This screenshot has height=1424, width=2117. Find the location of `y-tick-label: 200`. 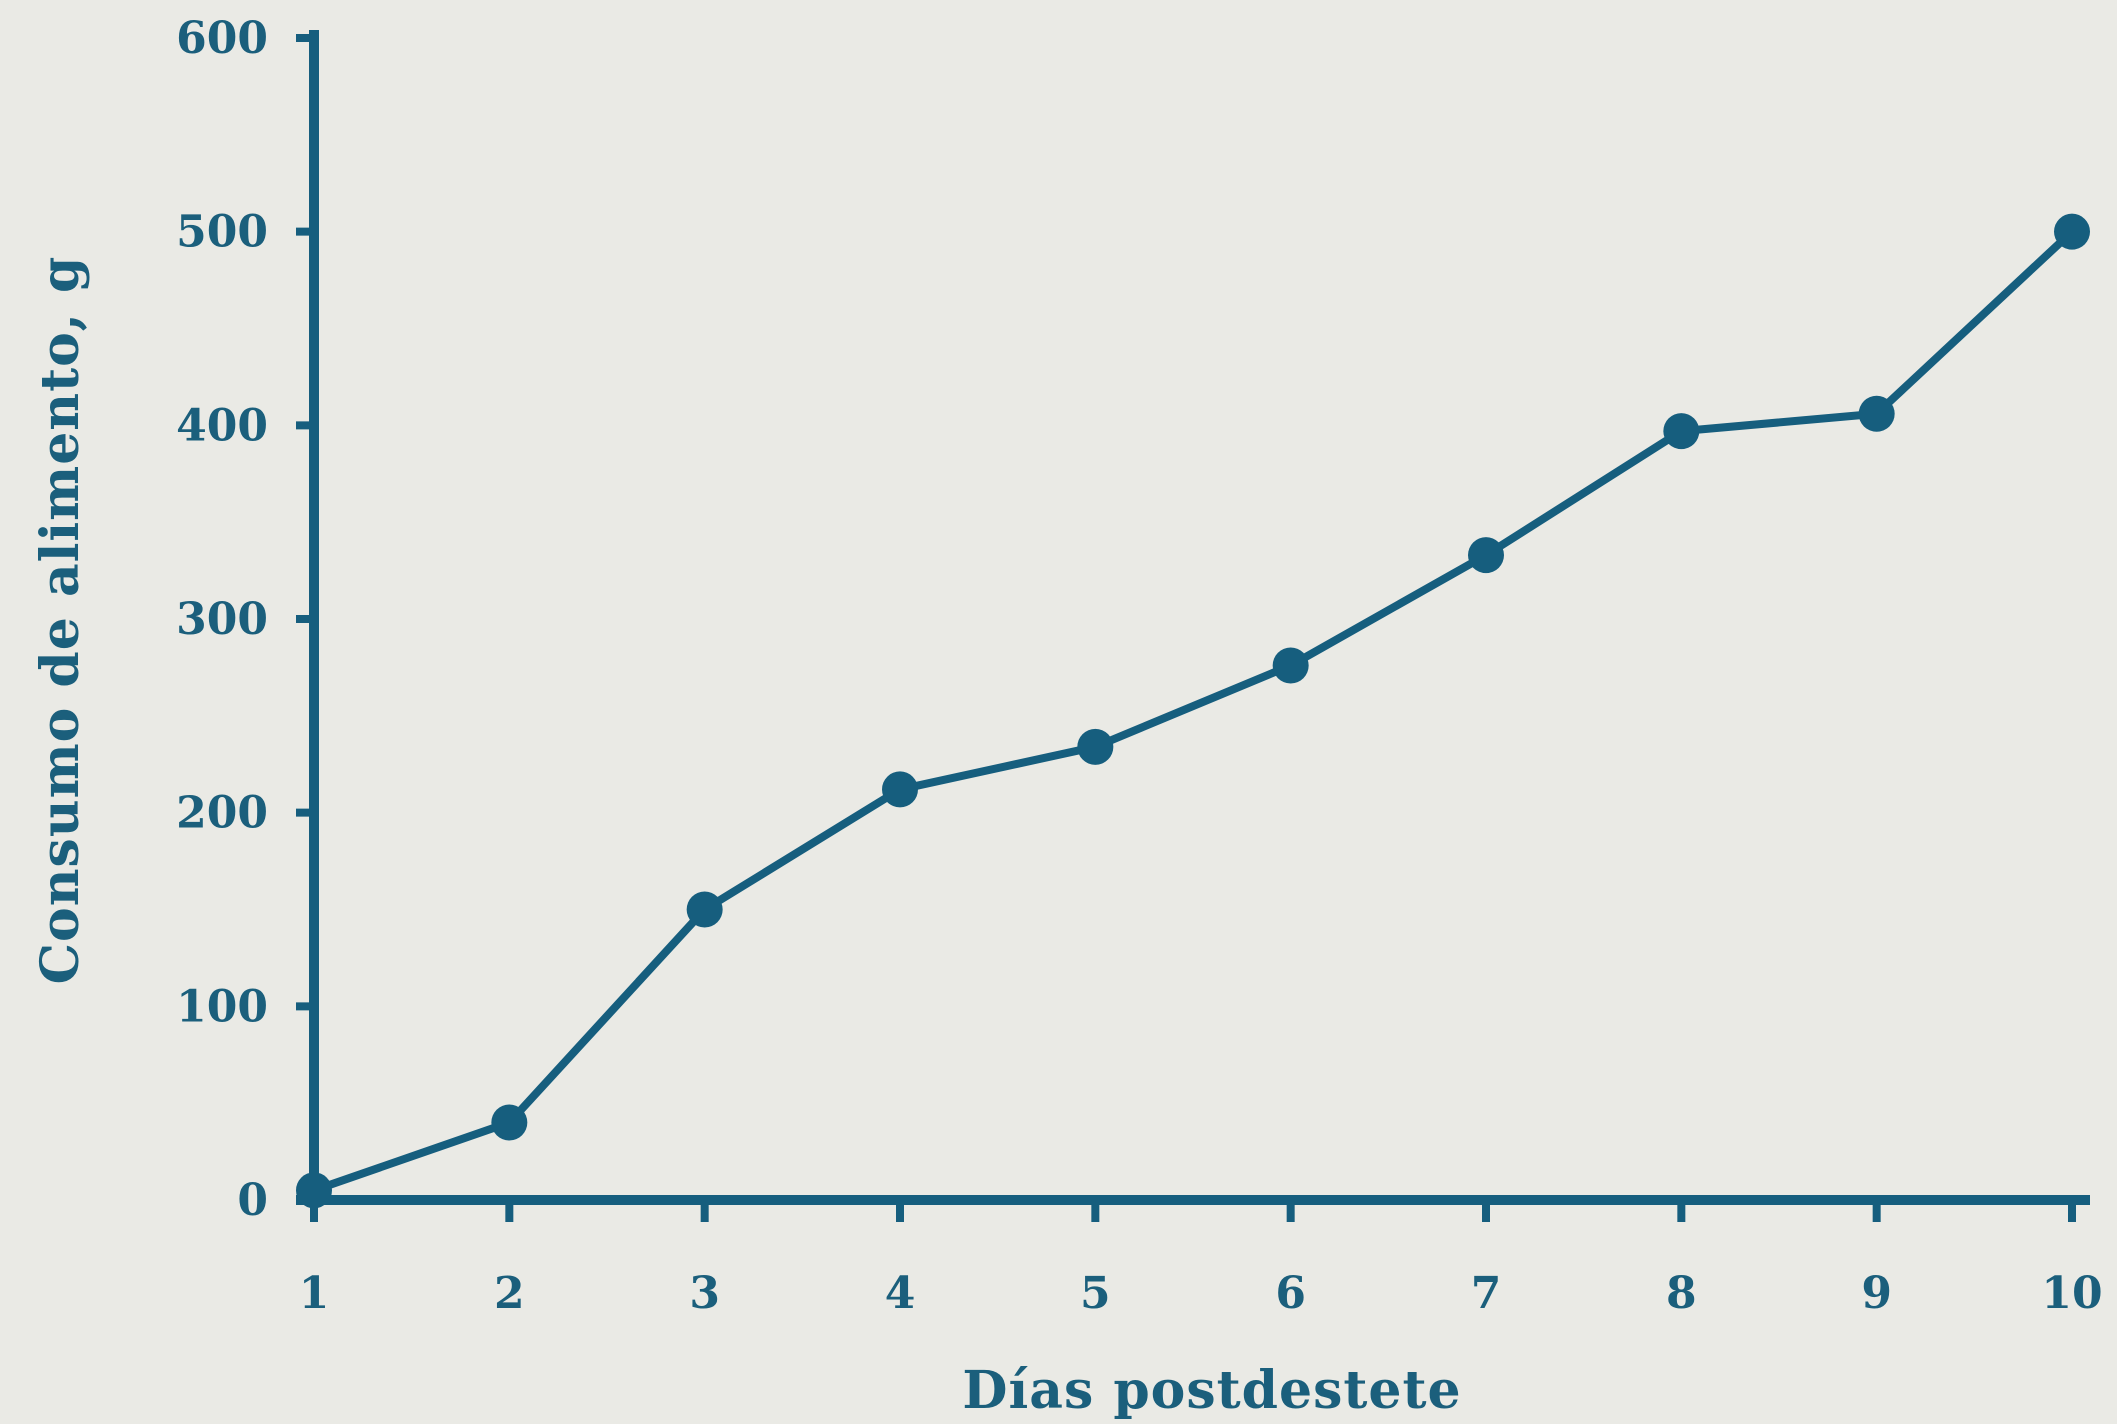

y-tick-label: 200 is located at coordinates (222, 813).